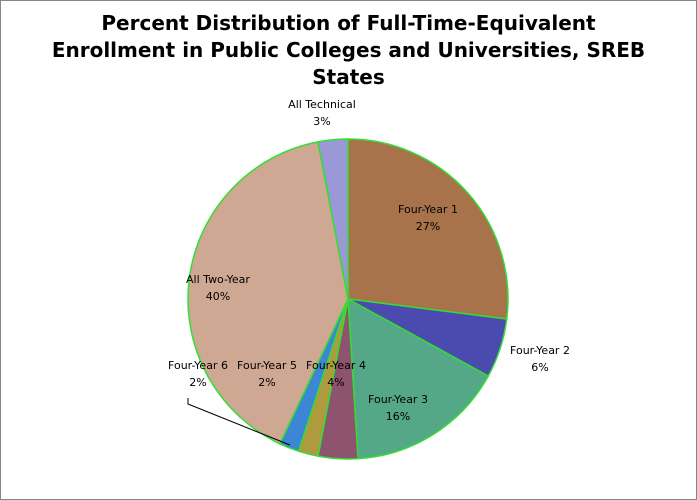  I want to click on slice-value-four-year-4: 4%, so click(335, 382).